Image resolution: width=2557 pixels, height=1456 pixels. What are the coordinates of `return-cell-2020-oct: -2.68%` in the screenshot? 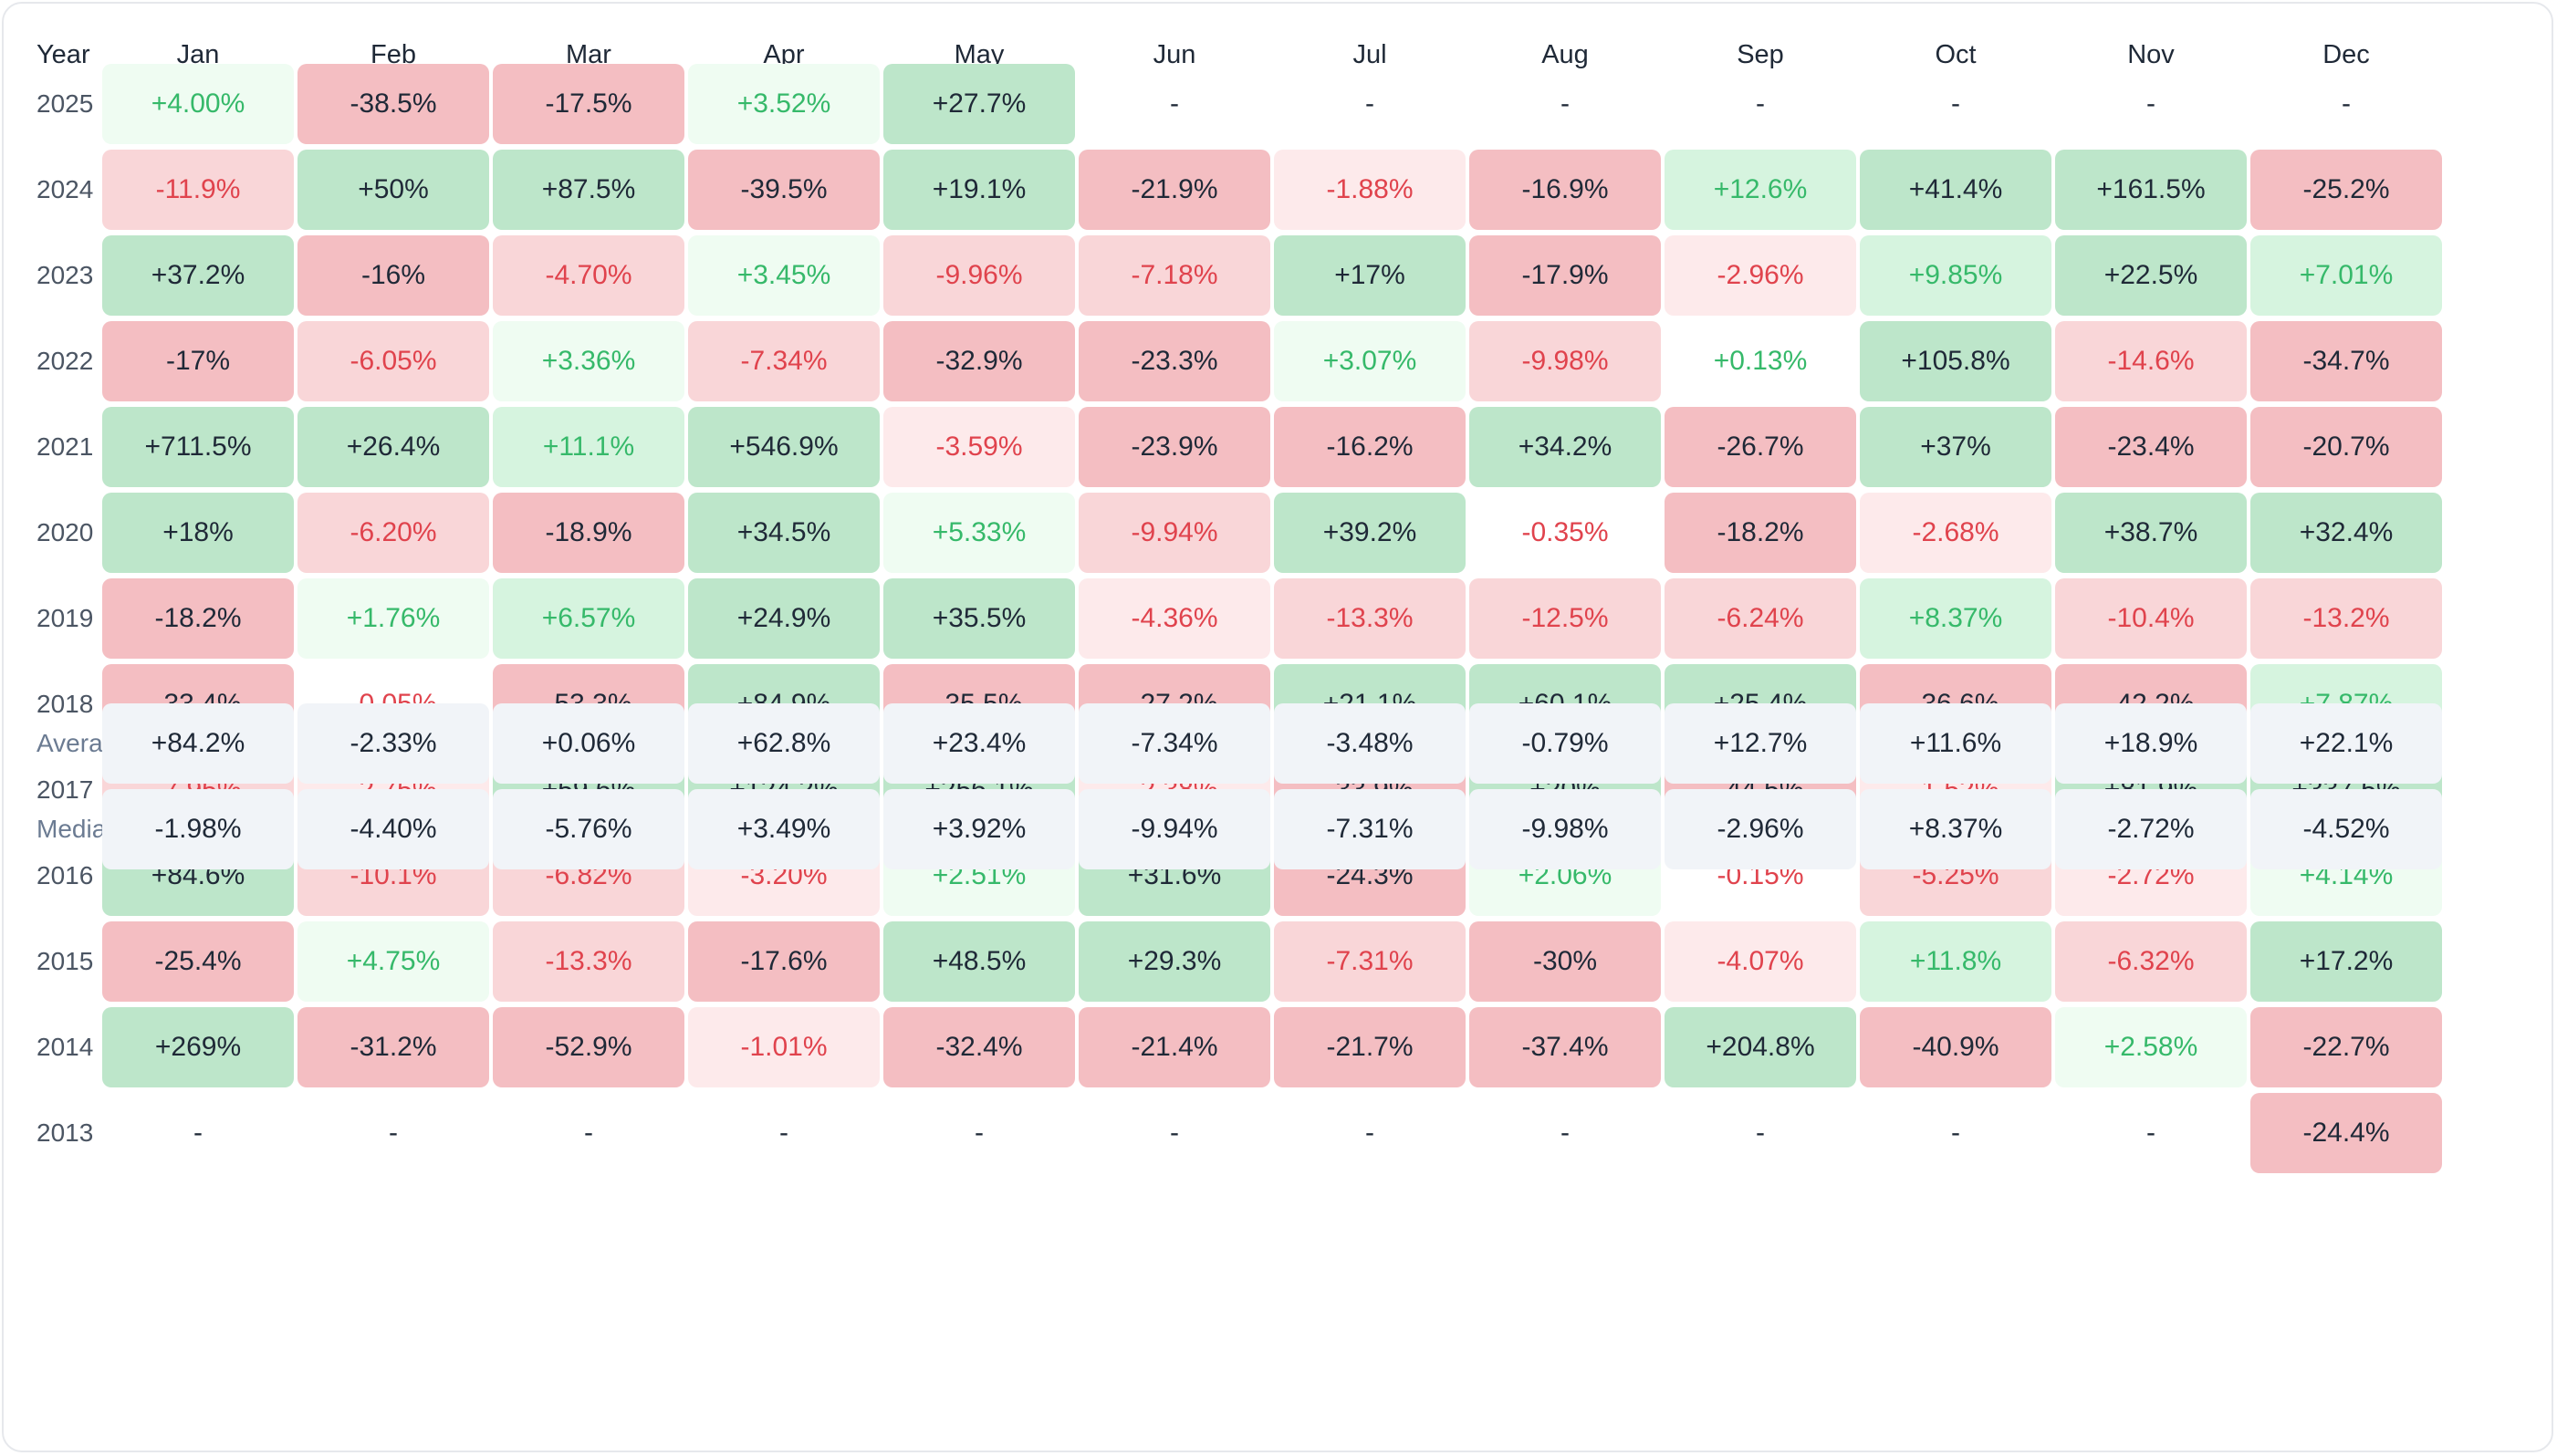 It's located at (1955, 533).